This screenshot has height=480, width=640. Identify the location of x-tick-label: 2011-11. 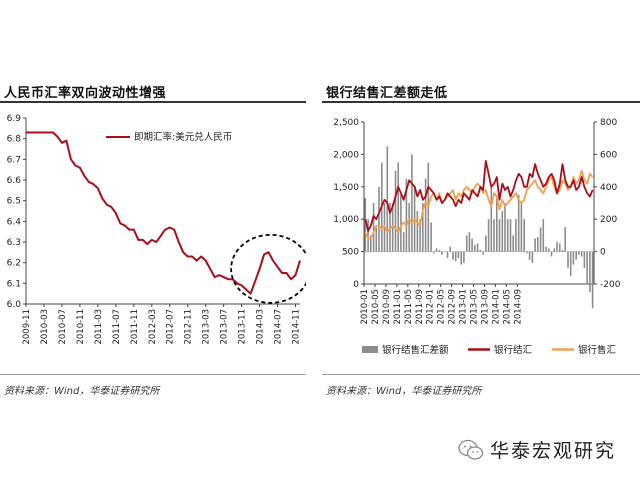
(135, 327).